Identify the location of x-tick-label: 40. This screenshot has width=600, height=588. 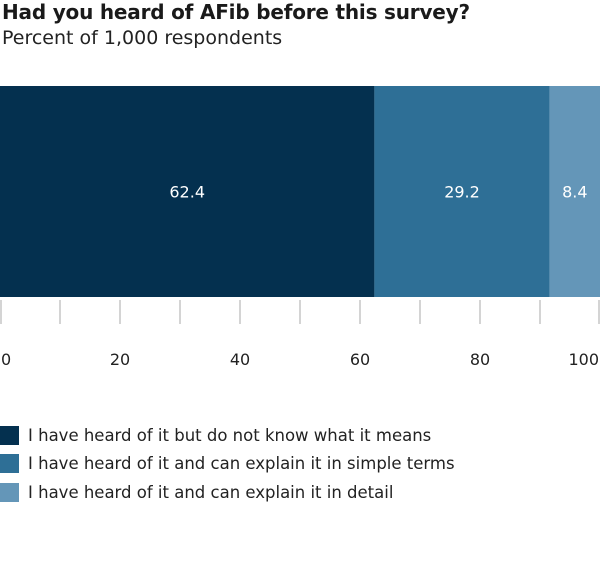
(240, 359).